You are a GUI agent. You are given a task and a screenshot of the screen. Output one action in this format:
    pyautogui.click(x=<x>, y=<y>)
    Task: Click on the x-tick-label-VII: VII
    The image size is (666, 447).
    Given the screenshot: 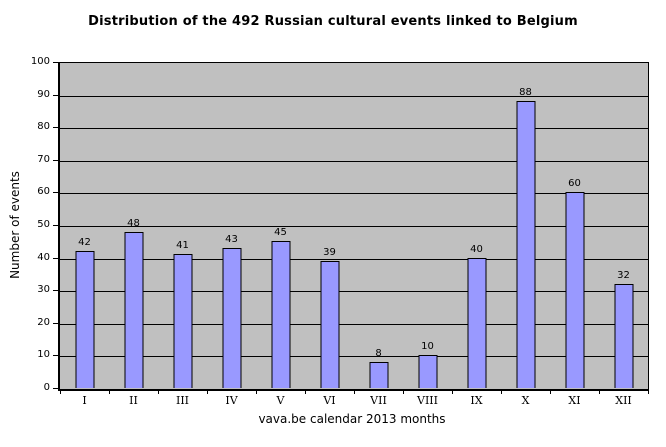 What is the action you would take?
    pyautogui.click(x=378, y=400)
    